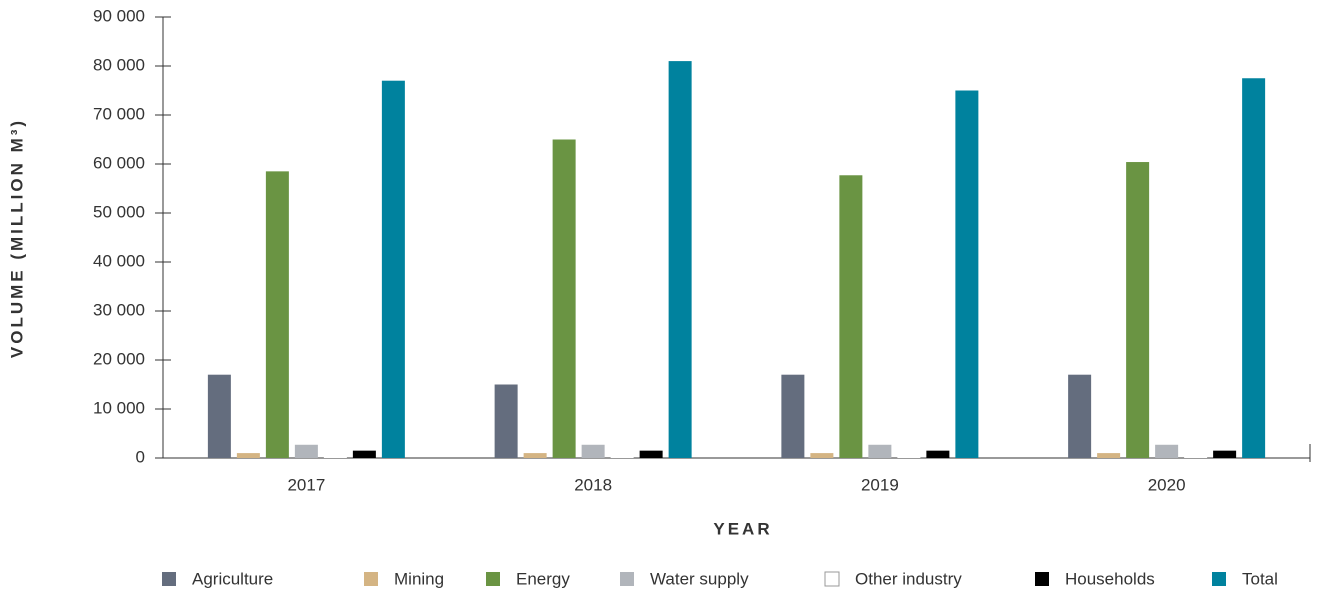  What do you see at coordinates (119, 407) in the screenshot?
I see `y-tick-label: 10 000` at bounding box center [119, 407].